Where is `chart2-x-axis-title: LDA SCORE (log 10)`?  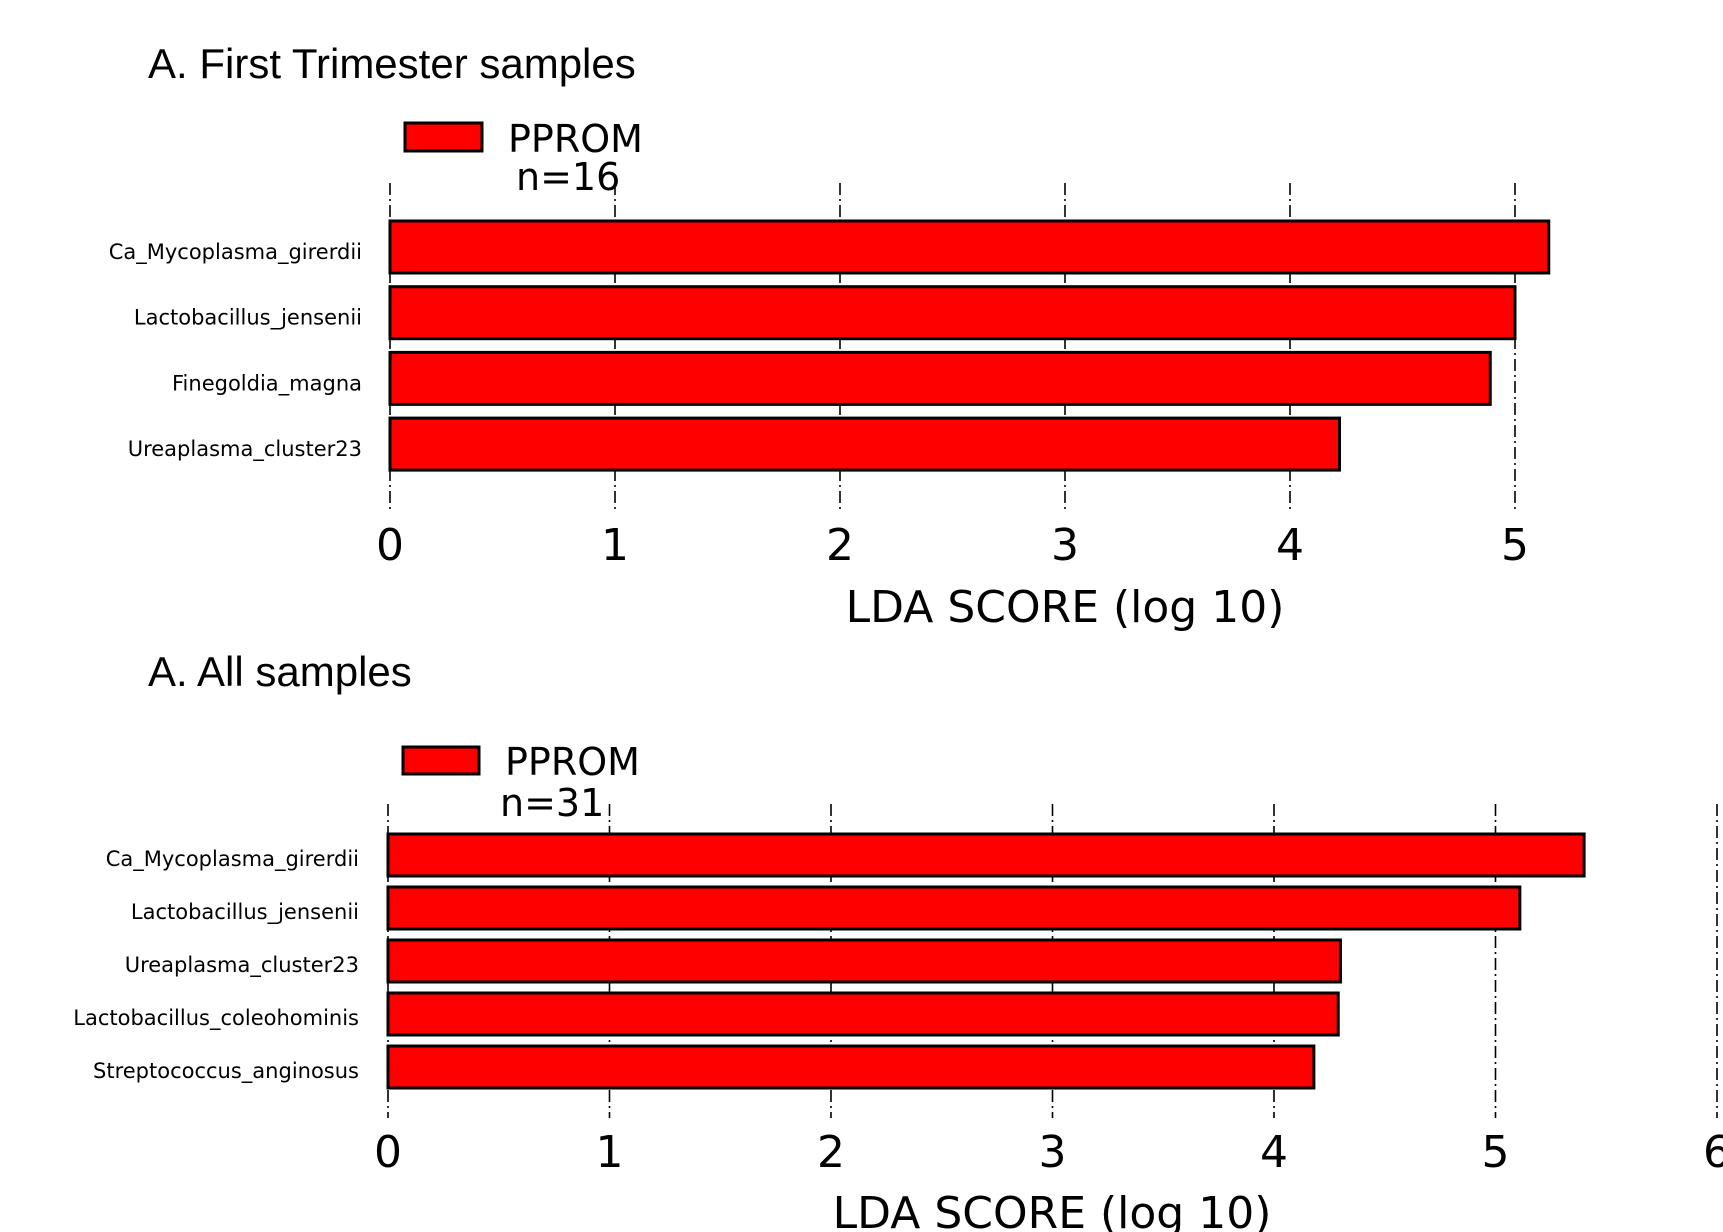 chart2-x-axis-title: LDA SCORE (log 10) is located at coordinates (1052, 1210).